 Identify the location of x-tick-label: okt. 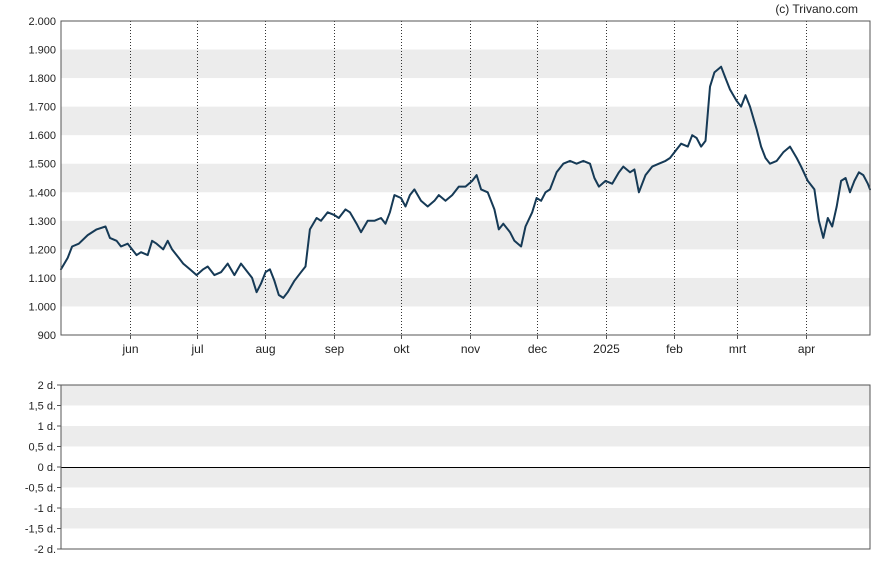
(401, 349).